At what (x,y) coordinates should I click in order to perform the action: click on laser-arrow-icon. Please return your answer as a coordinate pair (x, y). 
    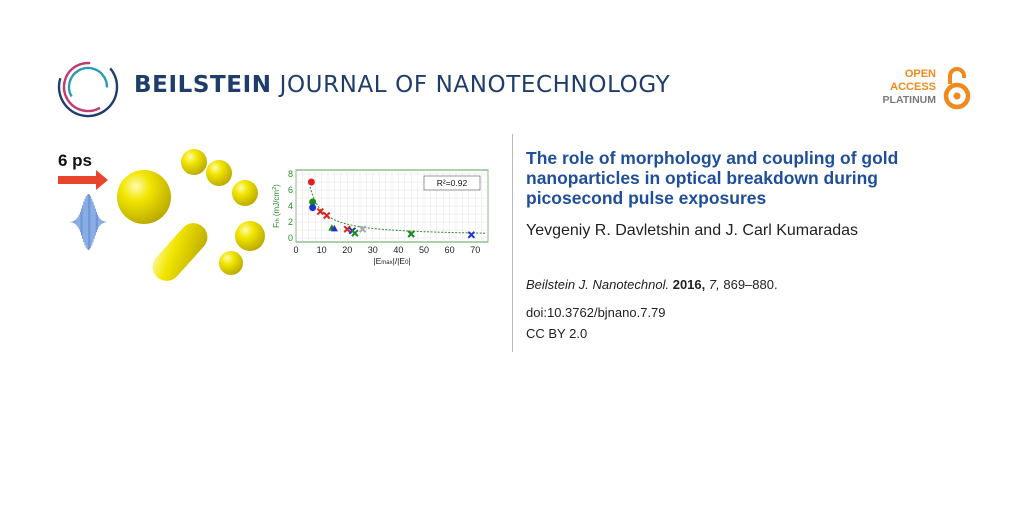
    Looking at the image, I should click on (83, 180).